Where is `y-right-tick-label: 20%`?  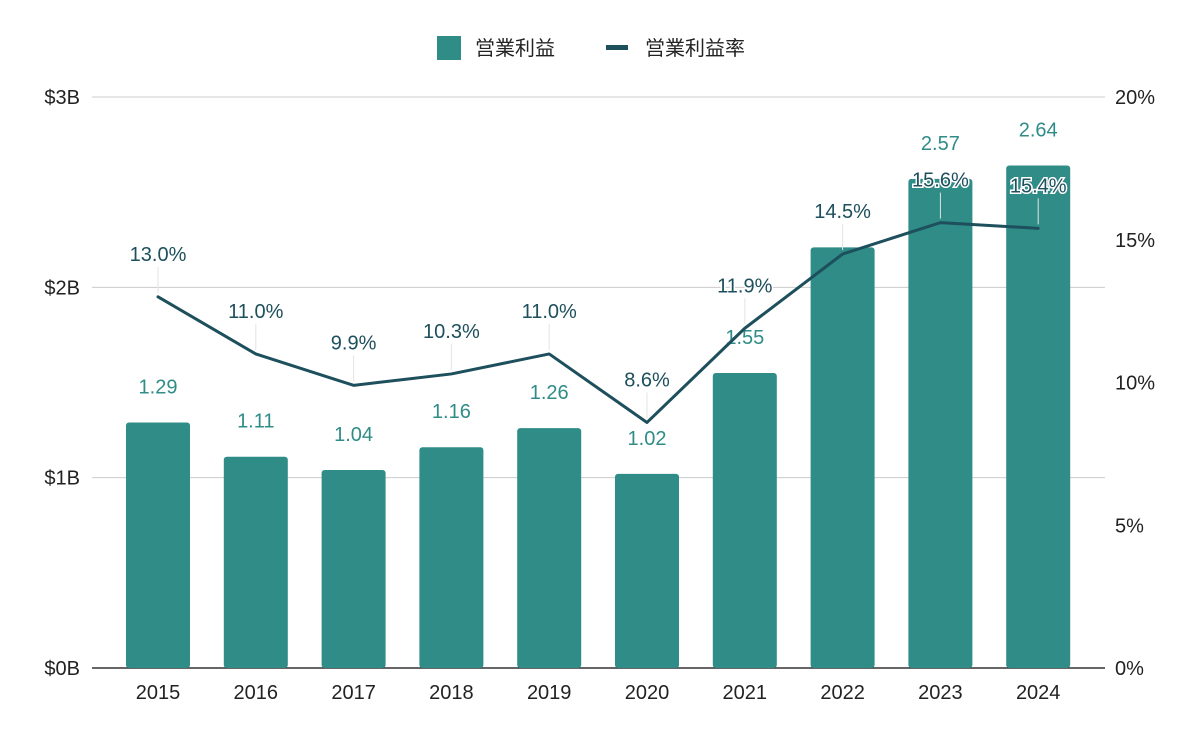
y-right-tick-label: 20% is located at coordinates (1135, 98).